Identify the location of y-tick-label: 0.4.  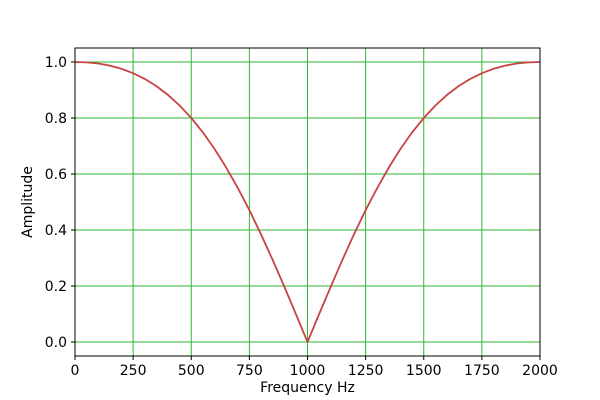
(56, 231).